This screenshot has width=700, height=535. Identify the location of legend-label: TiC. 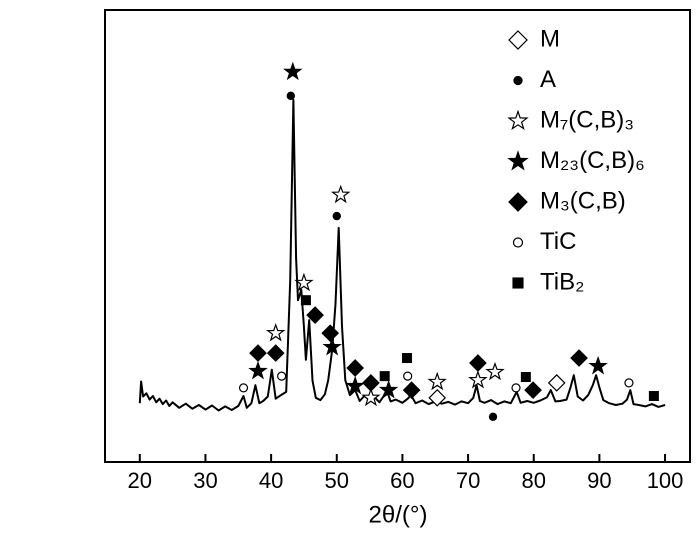
(558, 241).